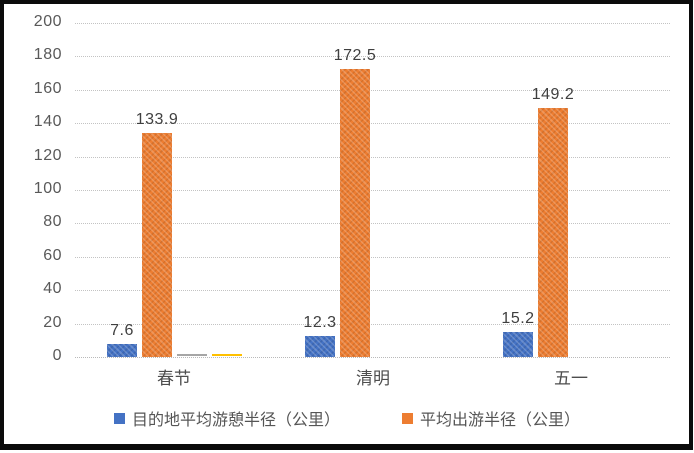  What do you see at coordinates (47, 188) in the screenshot?
I see `y-tick-label-100: 100` at bounding box center [47, 188].